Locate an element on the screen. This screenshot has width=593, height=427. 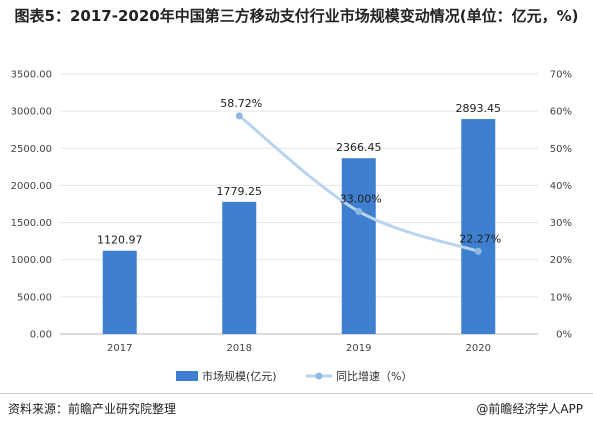
x-axis: 2017 2018 2019 2020 is located at coordinates (299, 348).